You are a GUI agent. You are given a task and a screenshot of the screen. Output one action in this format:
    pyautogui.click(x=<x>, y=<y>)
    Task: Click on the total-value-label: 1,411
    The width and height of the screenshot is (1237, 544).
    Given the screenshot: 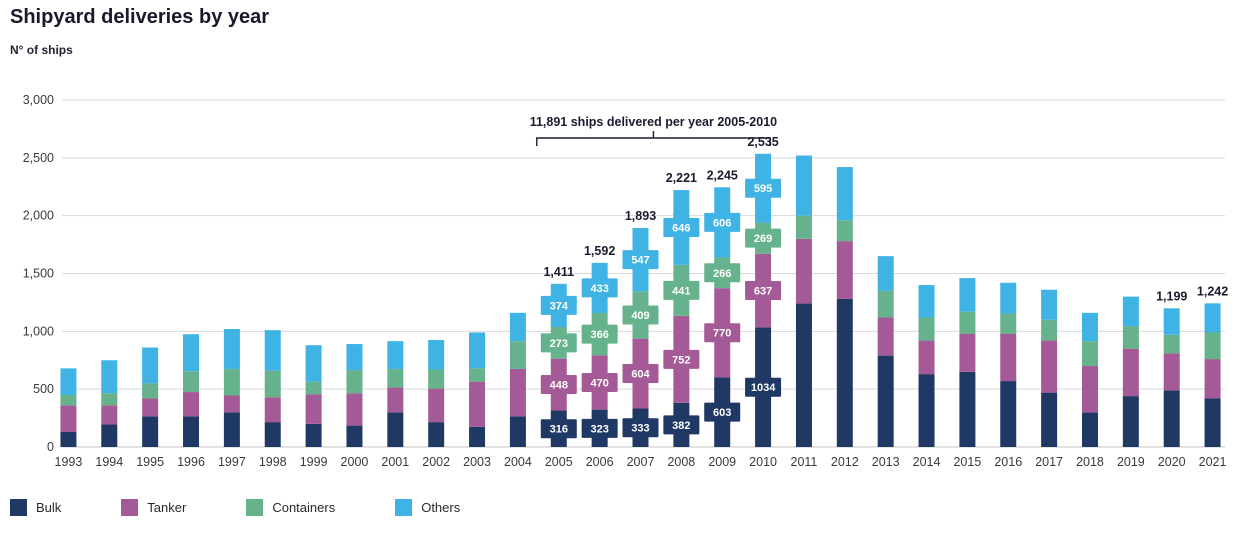 What is the action you would take?
    pyautogui.click(x=558, y=272)
    